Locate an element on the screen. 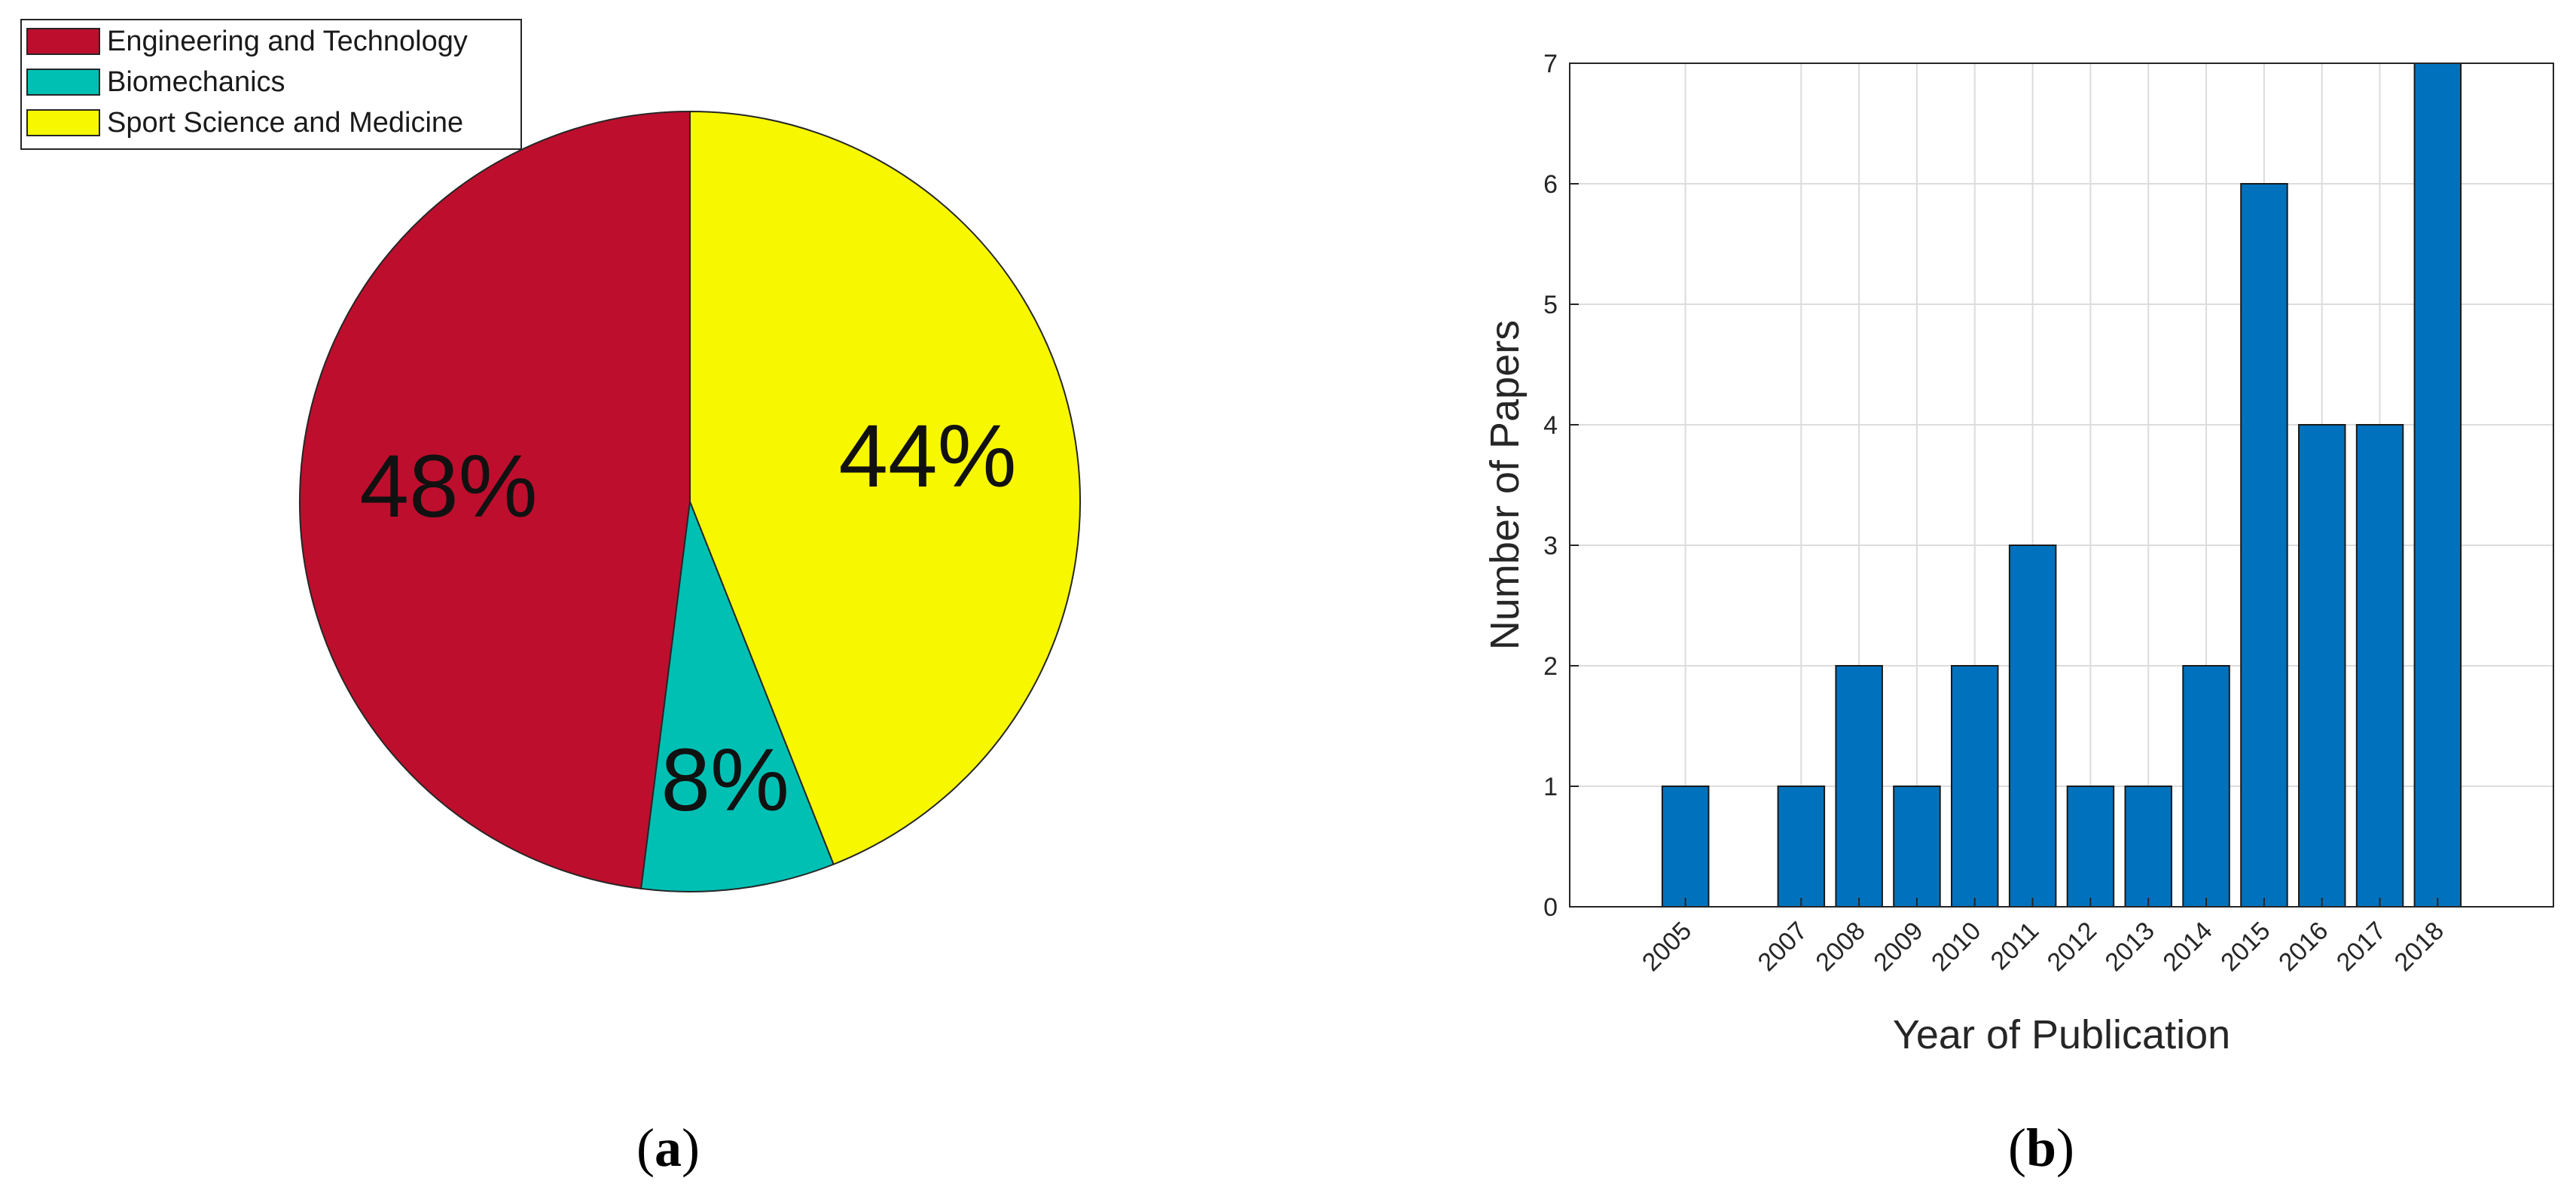 Image resolution: width=2576 pixels, height=1202 pixels. bar-2011 is located at coordinates (2033, 726).